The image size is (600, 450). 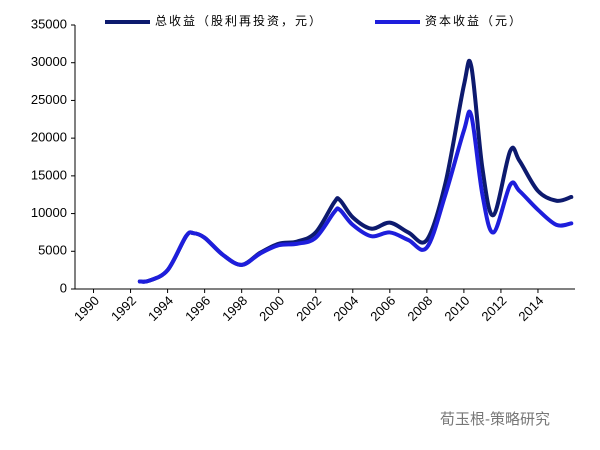 What do you see at coordinates (197, 308) in the screenshot?
I see `x-tick-label: 1996` at bounding box center [197, 308].